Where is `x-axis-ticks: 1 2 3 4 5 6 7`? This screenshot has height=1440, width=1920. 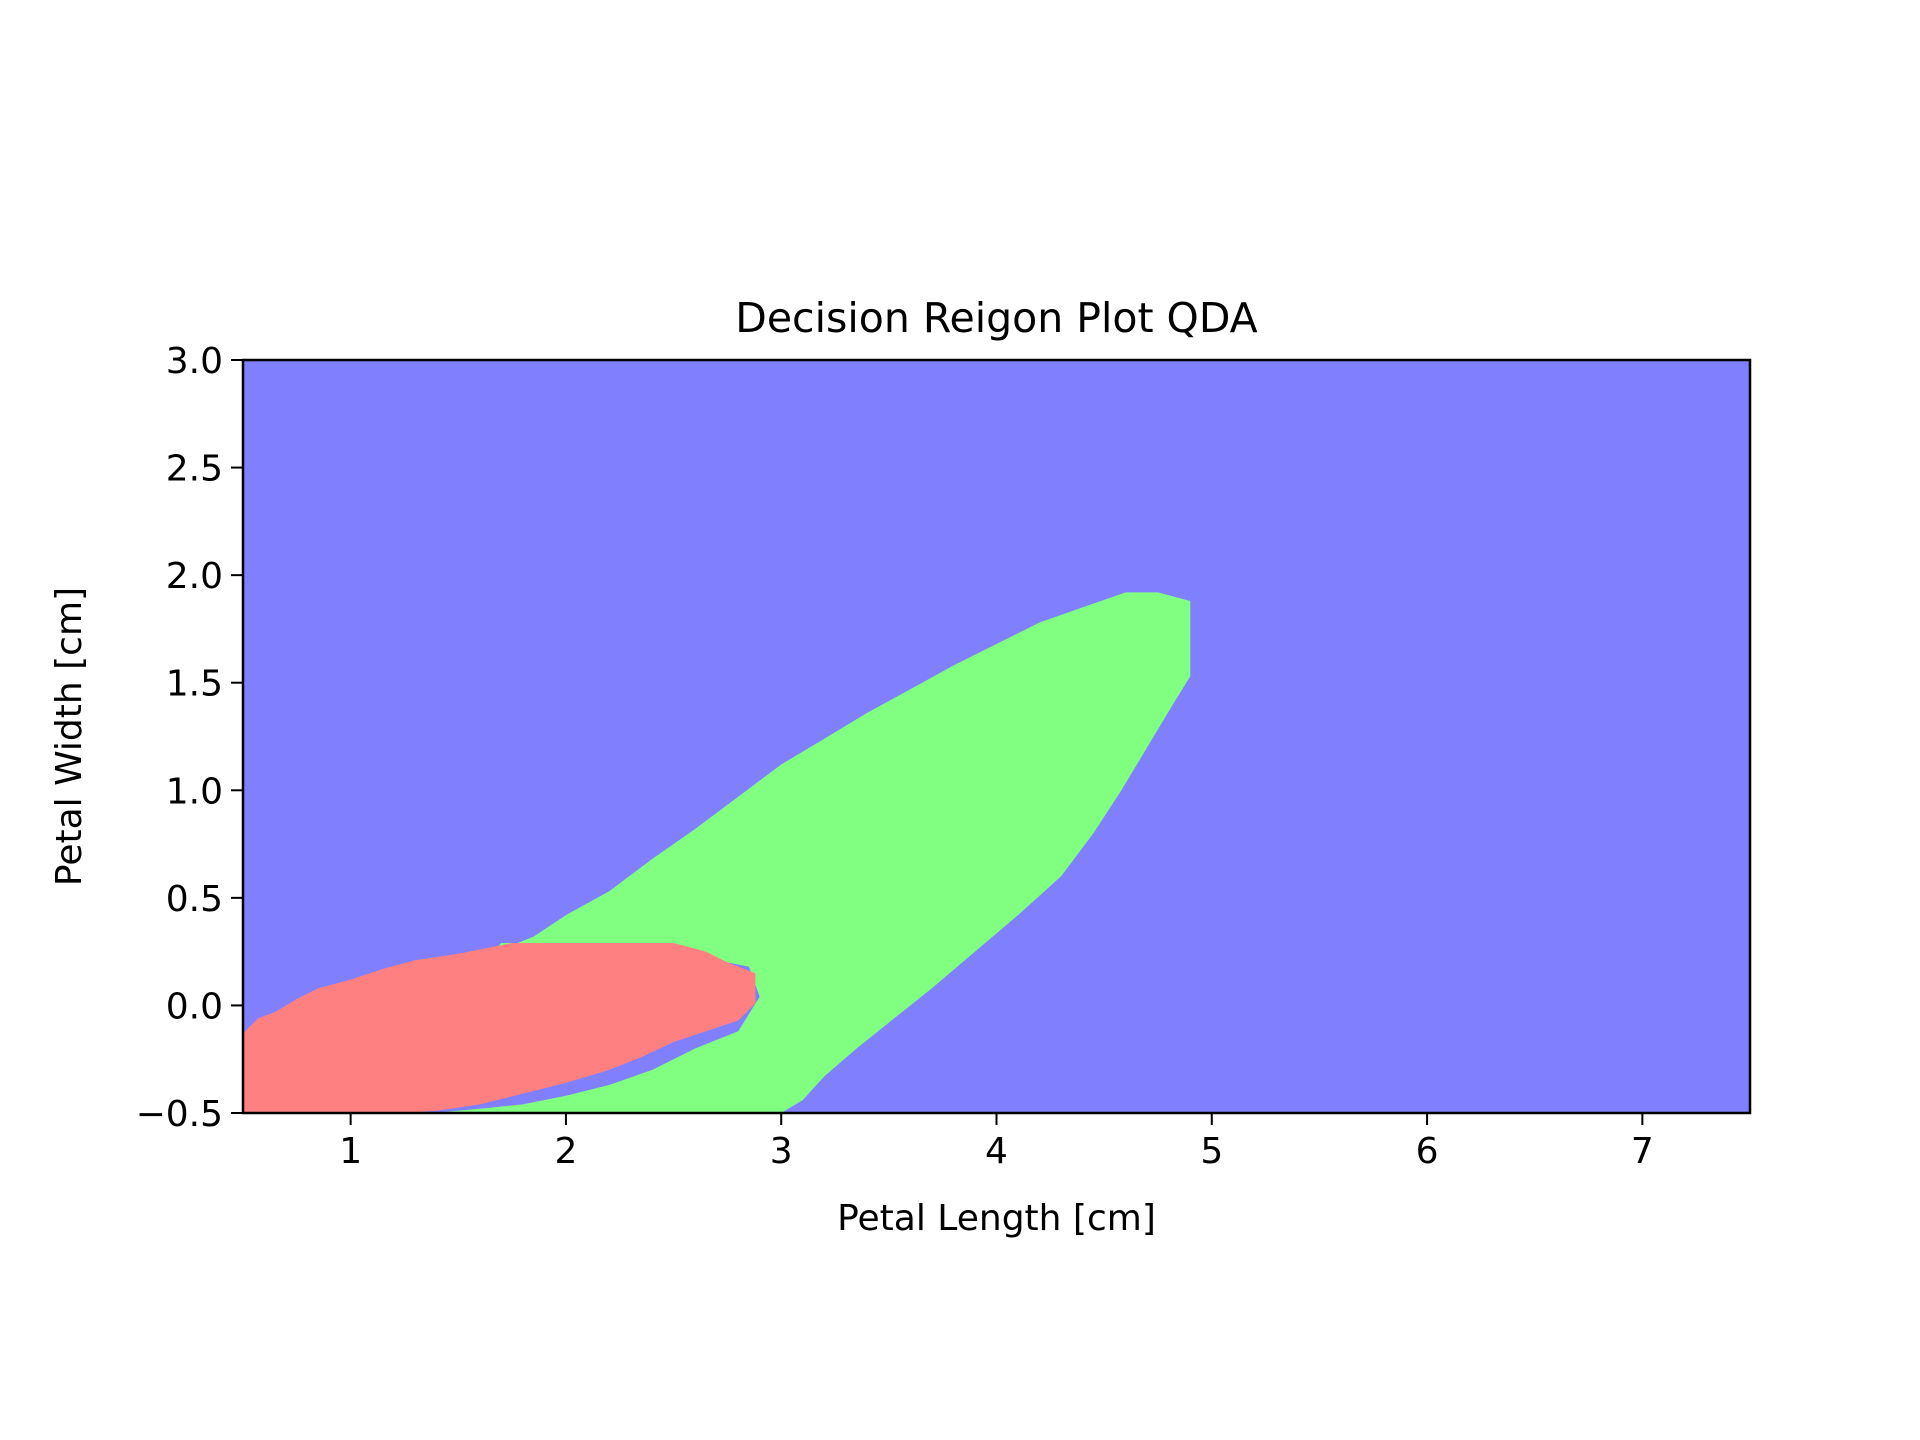 x-axis-ticks: 1 2 3 4 5 6 7 is located at coordinates (996, 1142).